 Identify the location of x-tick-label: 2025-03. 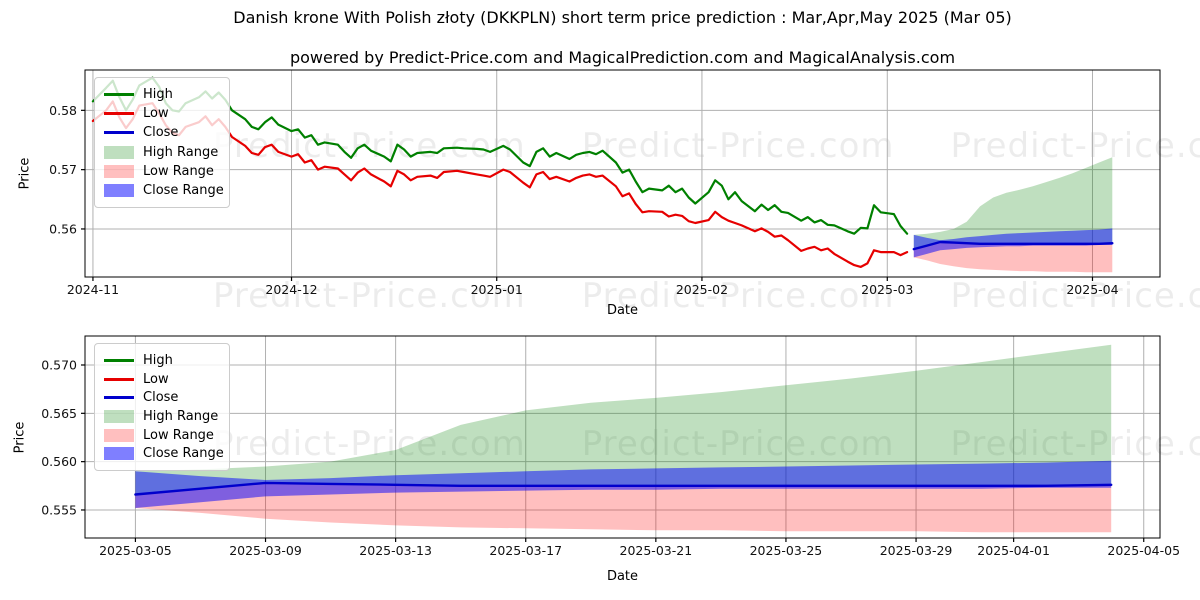
(887, 289).